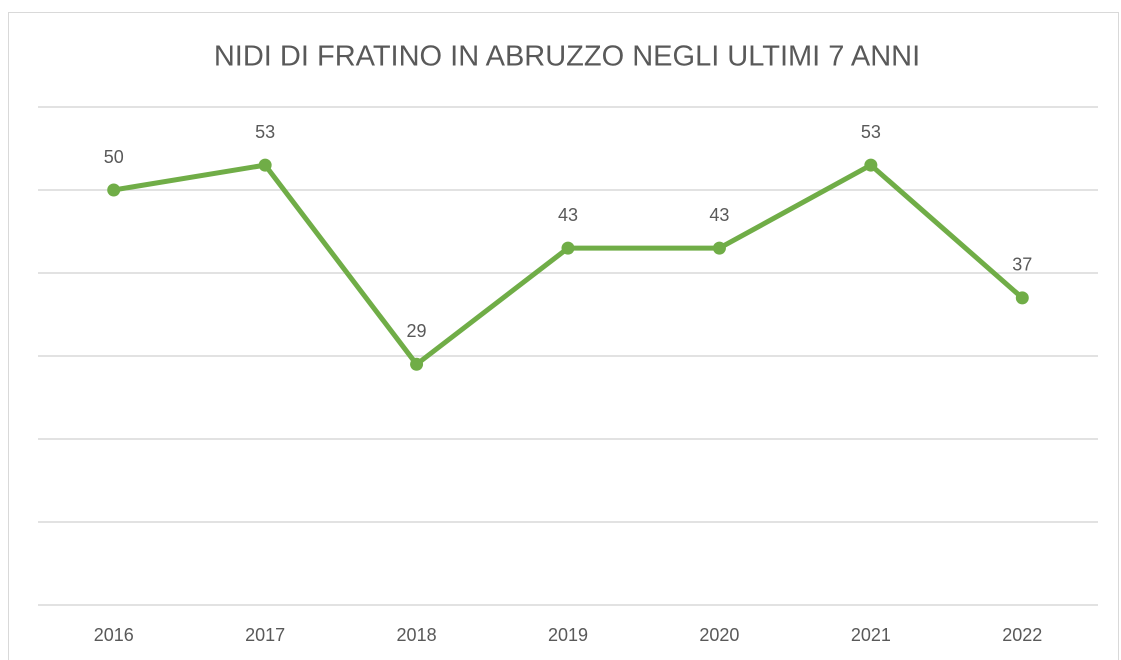 This screenshot has height=660, width=1121. Describe the element at coordinates (265, 635) in the screenshot. I see `x-tick-label: 2017` at that location.